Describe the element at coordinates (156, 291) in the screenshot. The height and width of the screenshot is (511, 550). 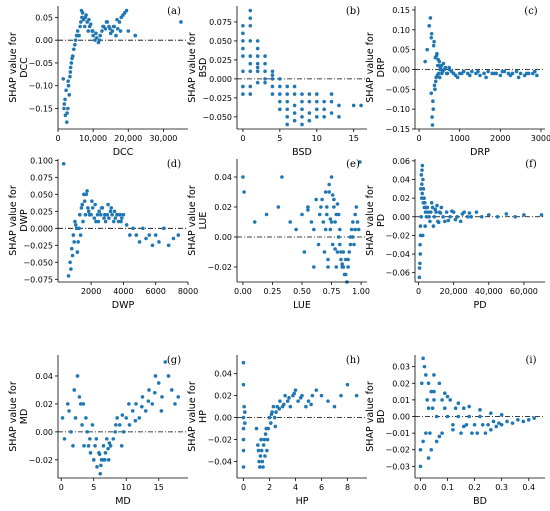
I see `x-tick-label: 6000` at that location.